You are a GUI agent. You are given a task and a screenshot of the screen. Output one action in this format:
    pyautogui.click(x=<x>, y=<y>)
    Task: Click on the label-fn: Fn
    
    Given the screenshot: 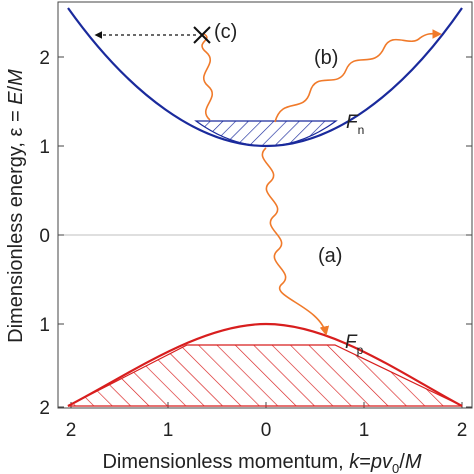 What is the action you would take?
    pyautogui.click(x=355, y=124)
    